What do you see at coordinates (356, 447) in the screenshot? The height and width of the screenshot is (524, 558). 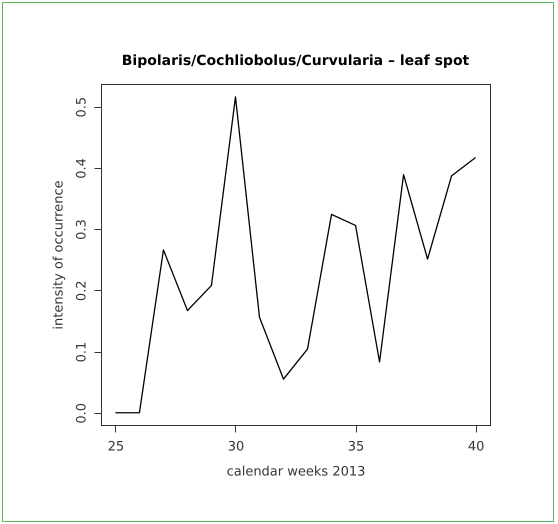 I see `x-tick-label: 35` at bounding box center [356, 447].